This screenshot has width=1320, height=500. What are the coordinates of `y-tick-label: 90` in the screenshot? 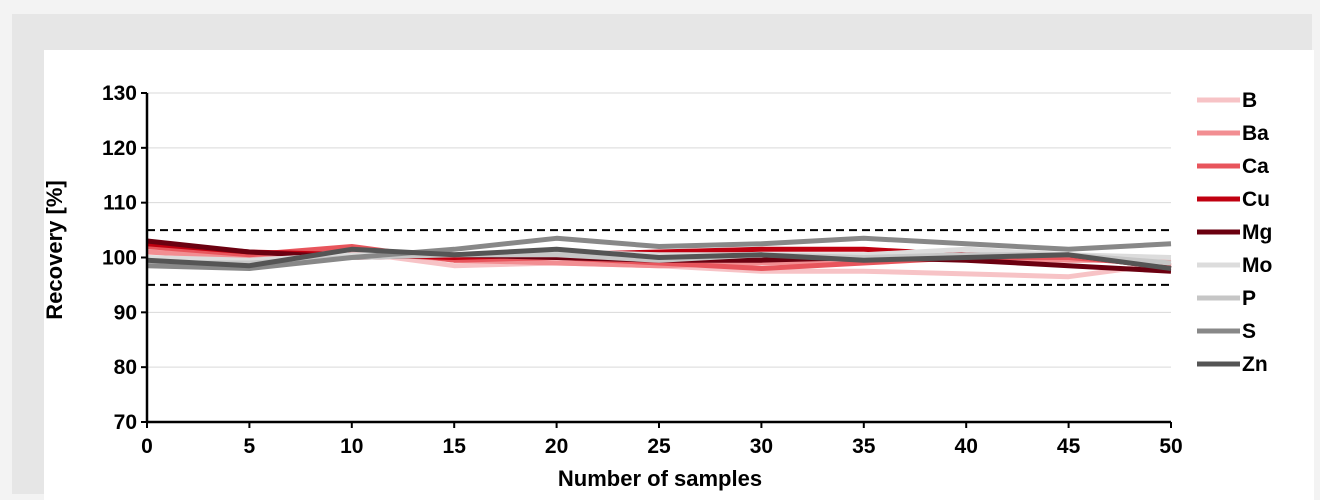 It's located at (125, 312).